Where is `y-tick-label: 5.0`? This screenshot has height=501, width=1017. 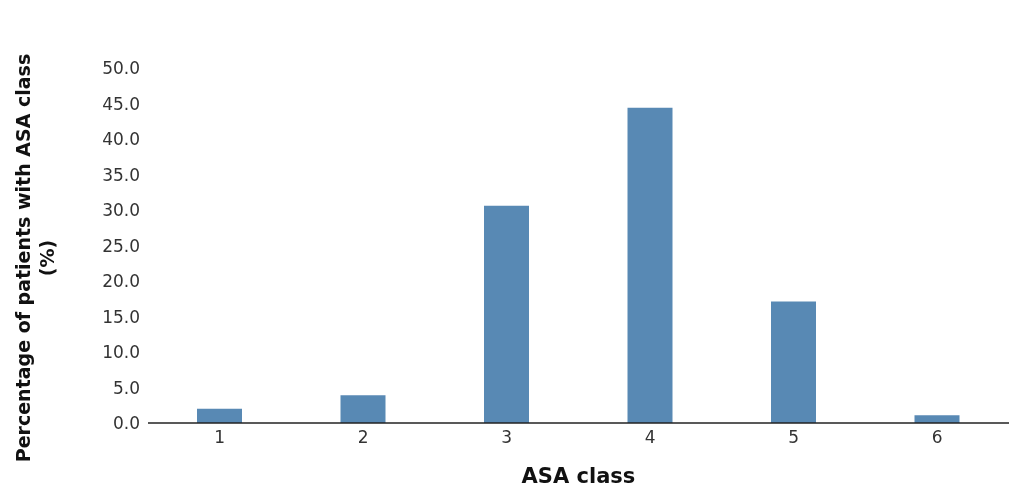
y-tick-label: 5.0 is located at coordinates (126, 387).